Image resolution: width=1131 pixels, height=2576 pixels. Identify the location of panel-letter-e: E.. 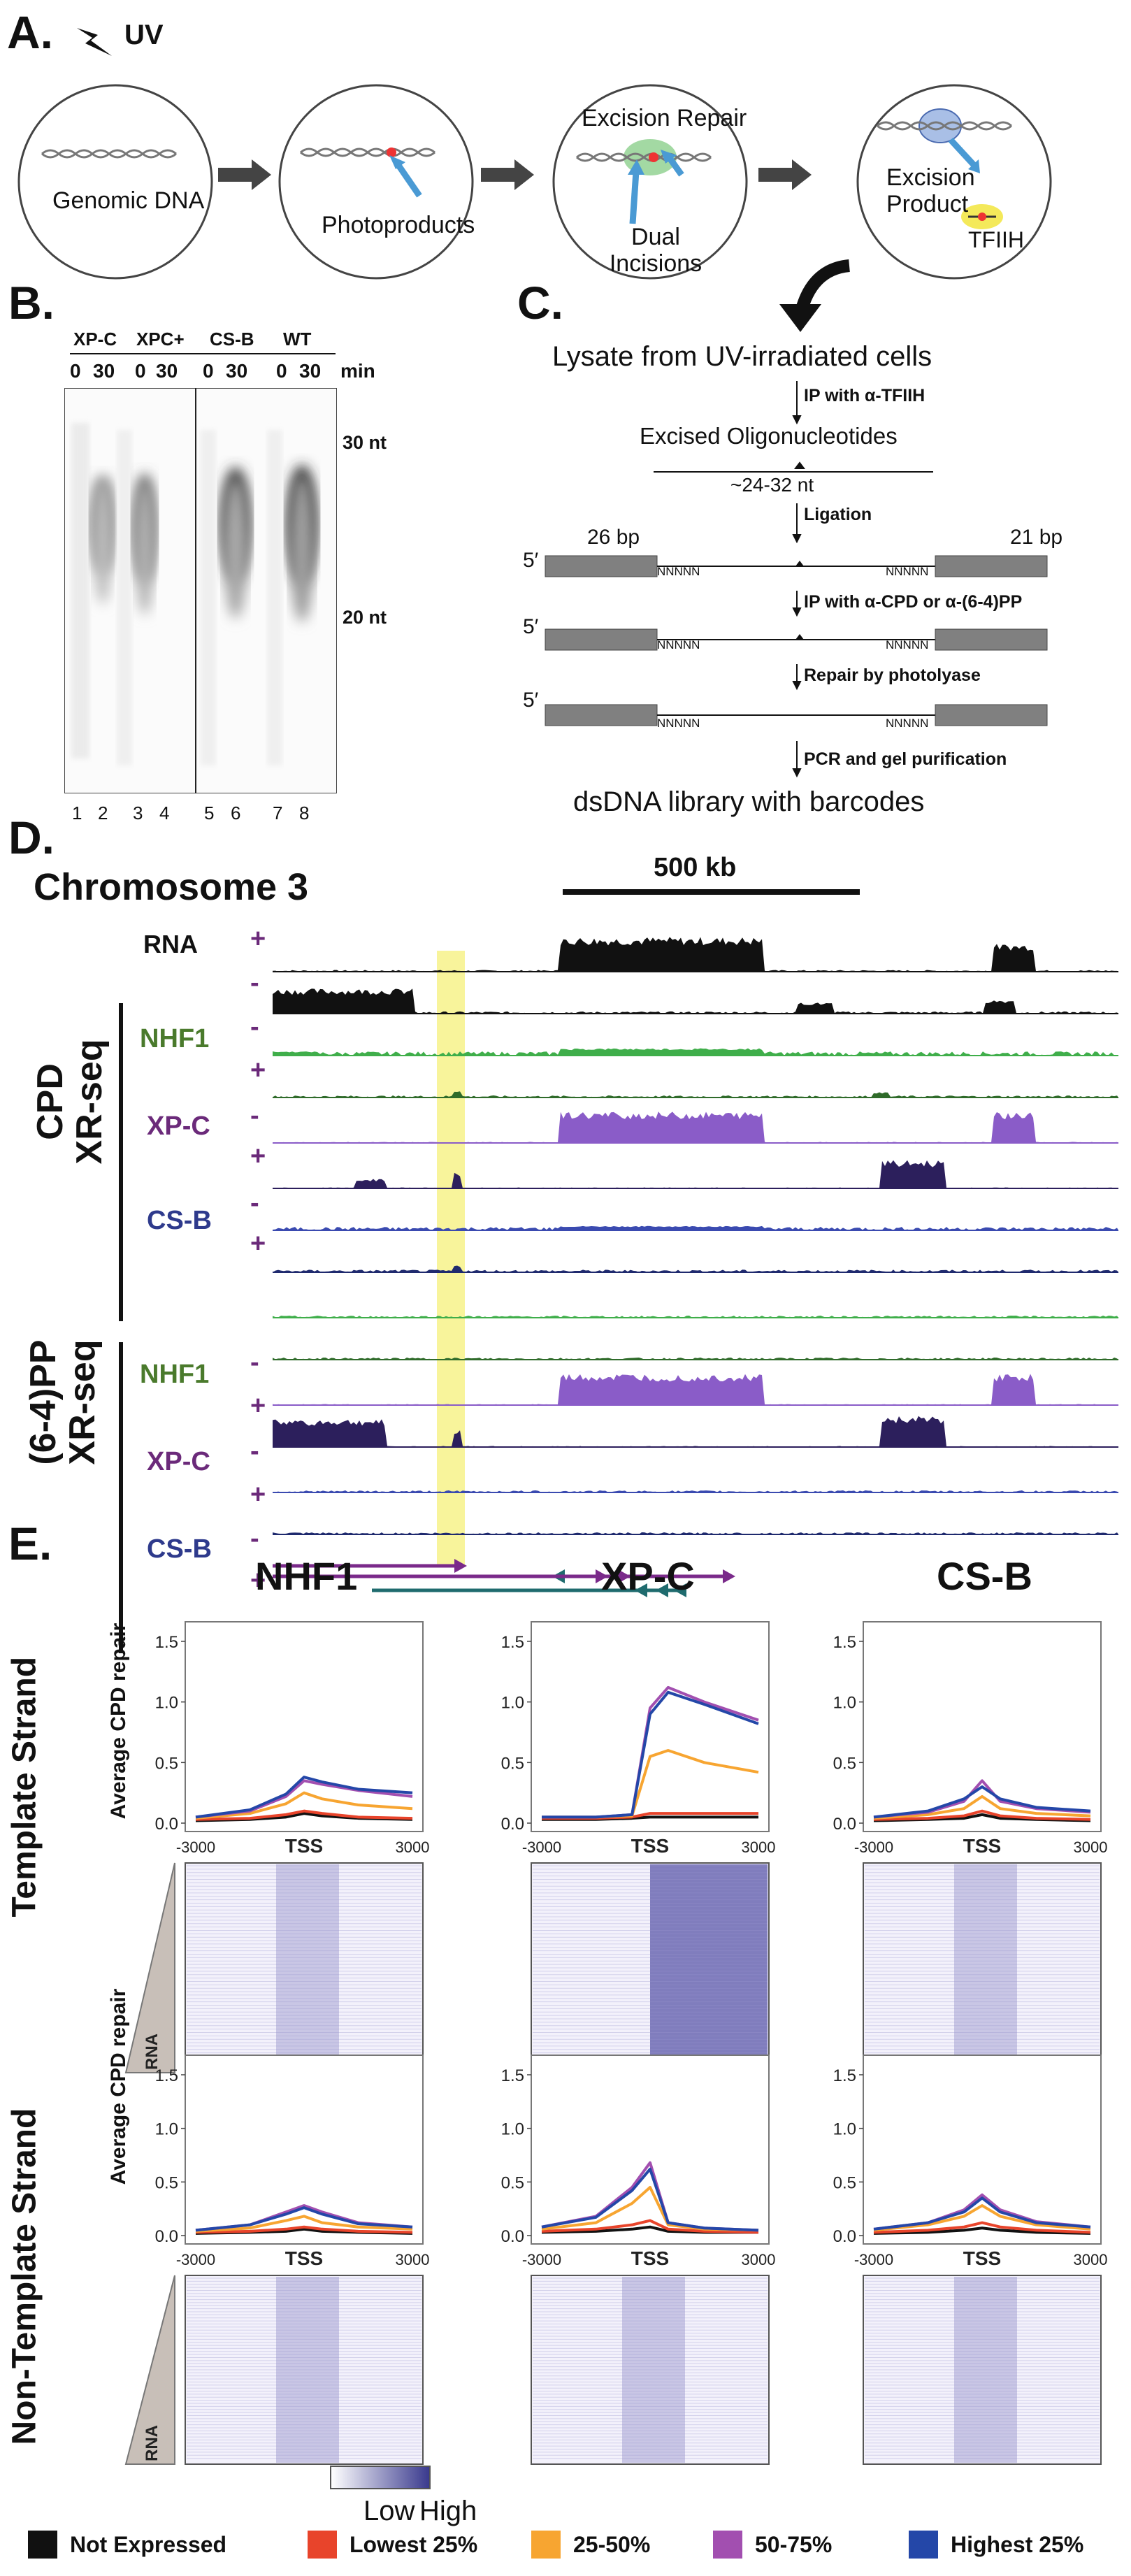
(30, 1543).